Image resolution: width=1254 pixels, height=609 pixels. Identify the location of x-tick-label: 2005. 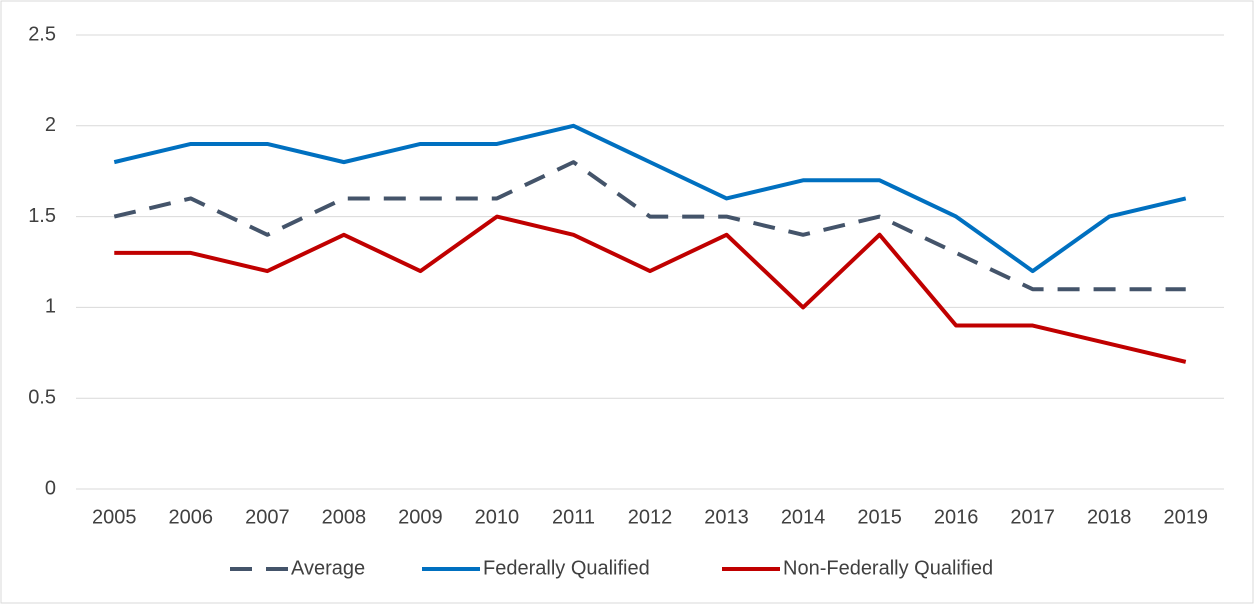
(114, 517).